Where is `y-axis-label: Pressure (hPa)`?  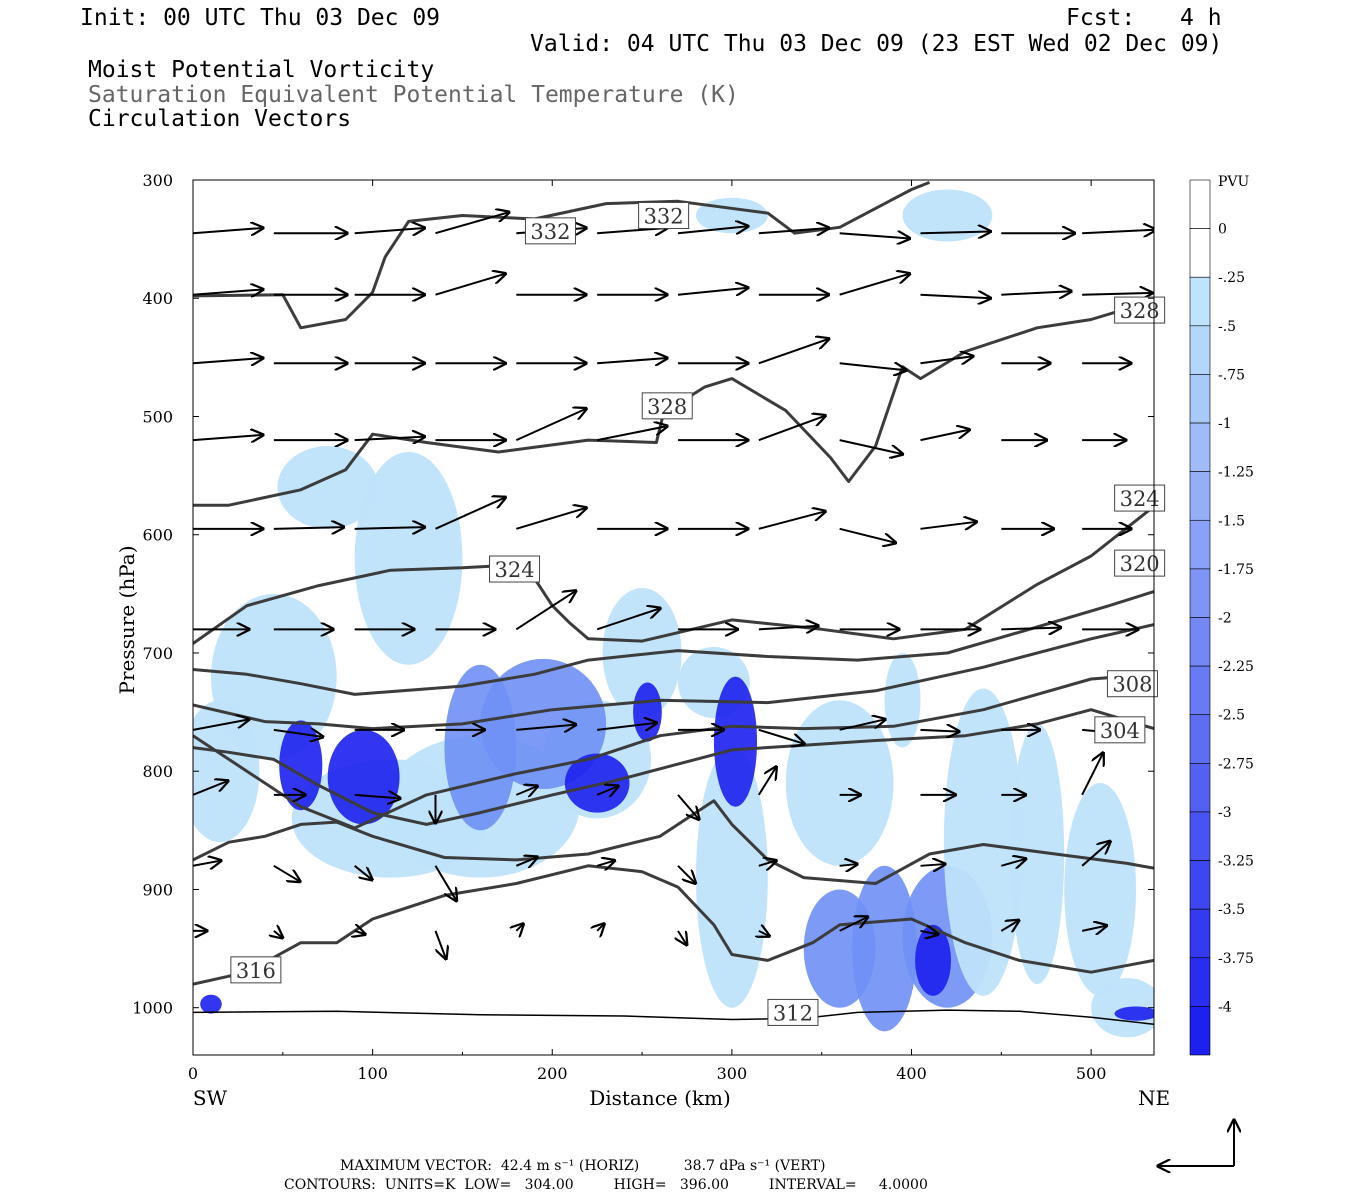
y-axis-label: Pressure (hPa) is located at coordinates (127, 620).